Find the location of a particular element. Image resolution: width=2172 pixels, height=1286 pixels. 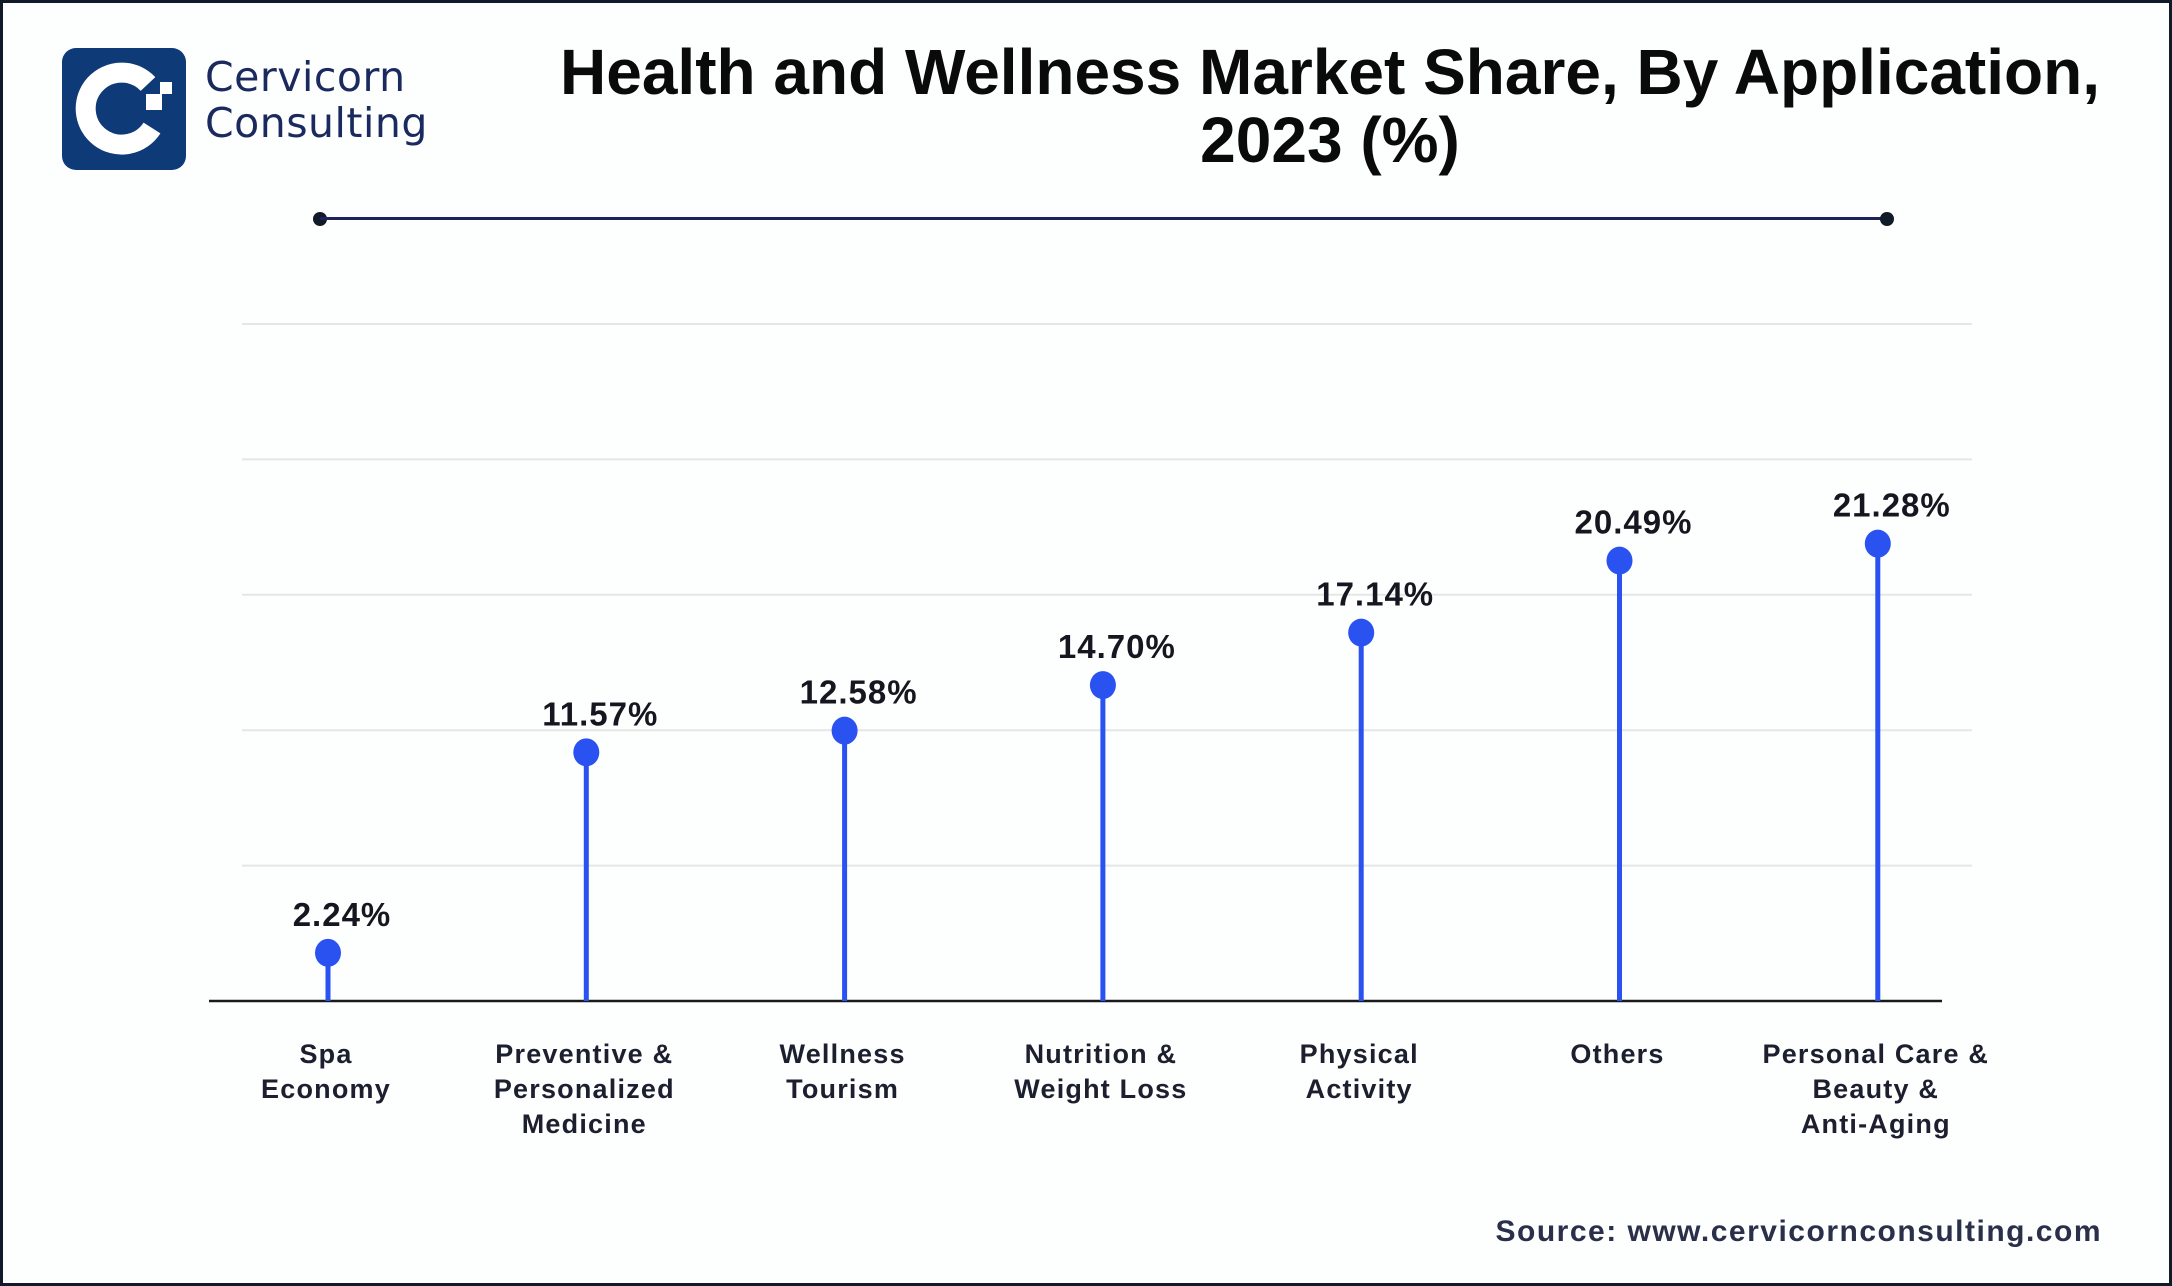

category-label-line: Personalized is located at coordinates (584, 1089).